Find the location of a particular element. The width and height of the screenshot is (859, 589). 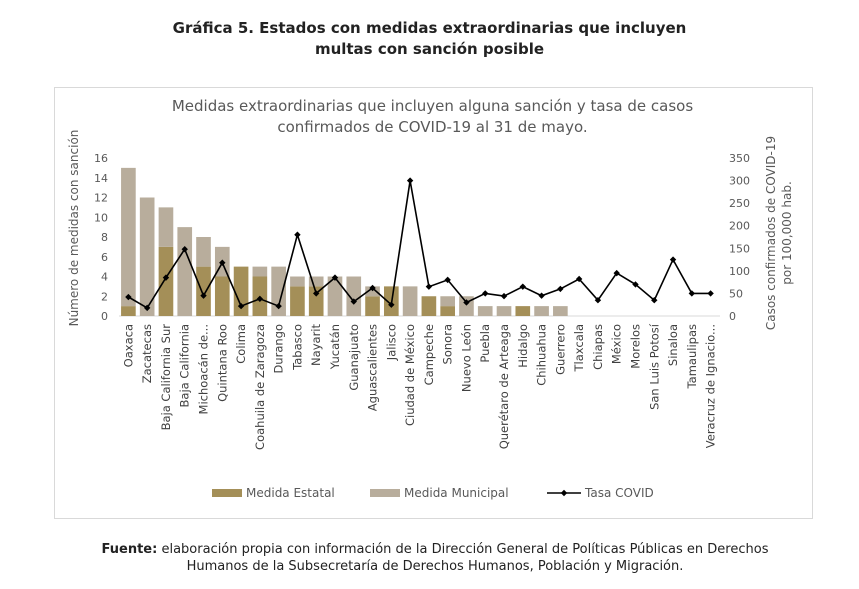

y-tick-label: 16 is located at coordinates (101, 158).